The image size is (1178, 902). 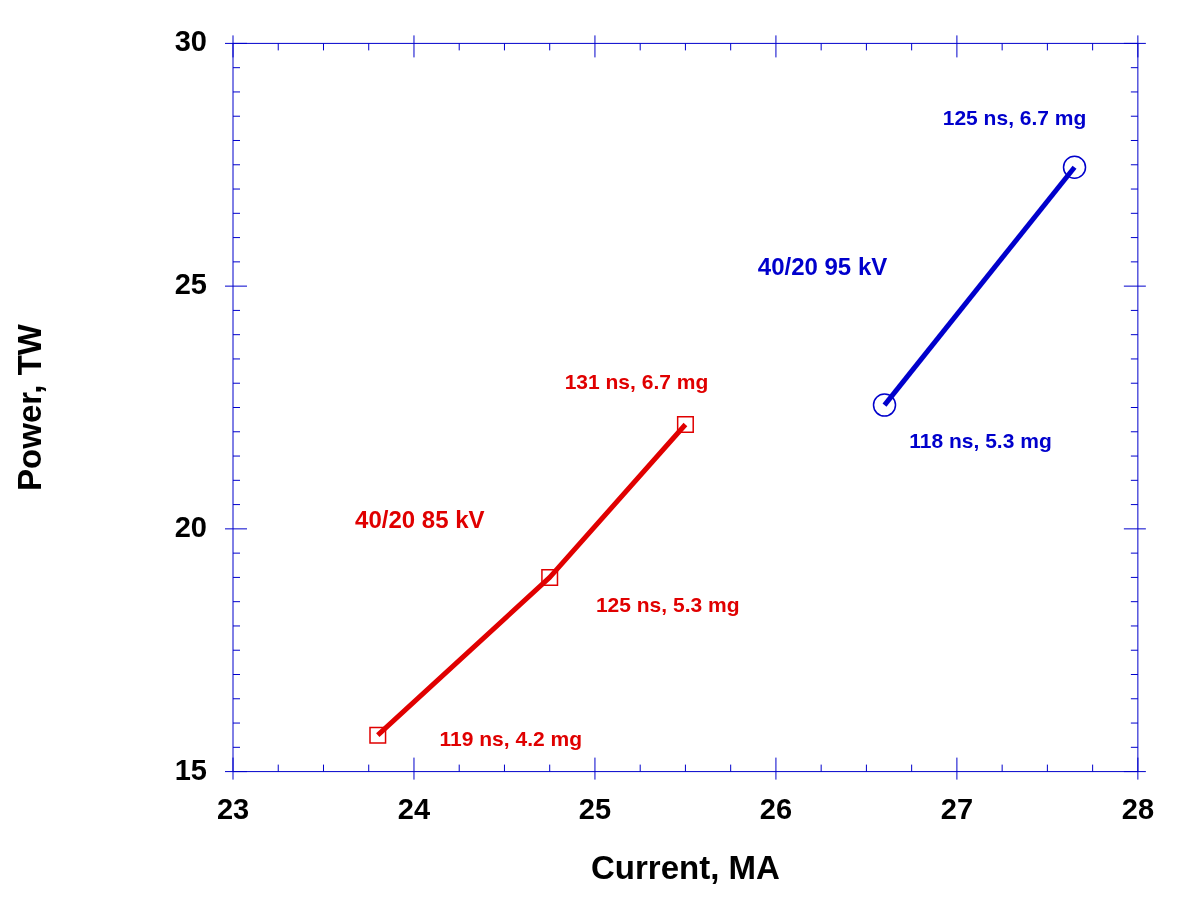 I want to click on text: 40/20 95 kV, so click(x=822, y=266).